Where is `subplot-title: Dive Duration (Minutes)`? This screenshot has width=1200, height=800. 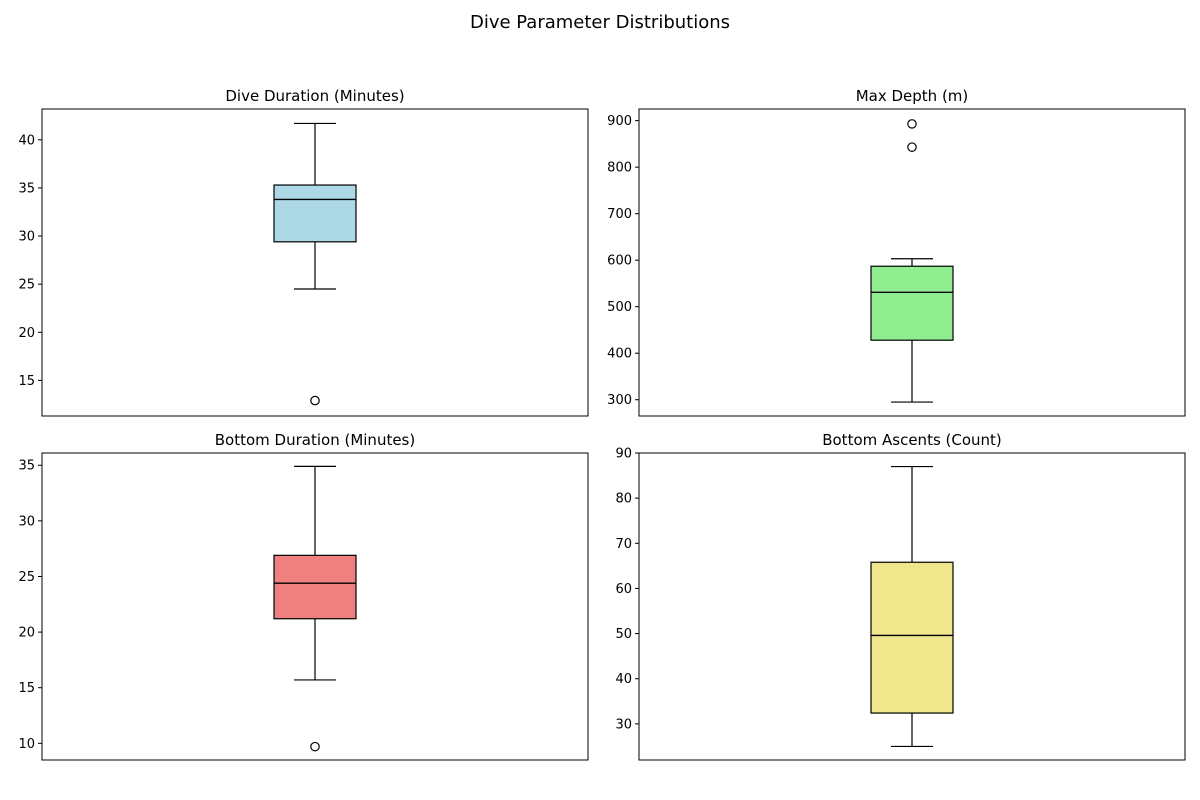
subplot-title: Dive Duration (Minutes) is located at coordinates (314, 96).